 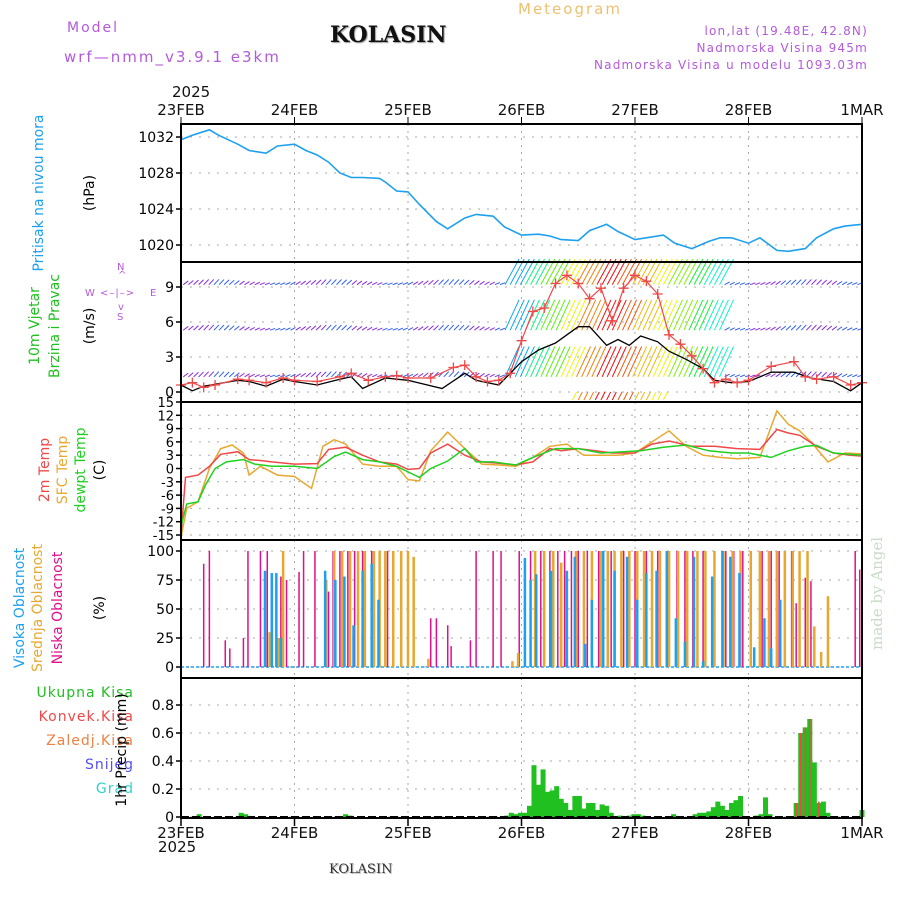 What do you see at coordinates (165, 610) in the screenshot?
I see `y-tick-label: 50` at bounding box center [165, 610].